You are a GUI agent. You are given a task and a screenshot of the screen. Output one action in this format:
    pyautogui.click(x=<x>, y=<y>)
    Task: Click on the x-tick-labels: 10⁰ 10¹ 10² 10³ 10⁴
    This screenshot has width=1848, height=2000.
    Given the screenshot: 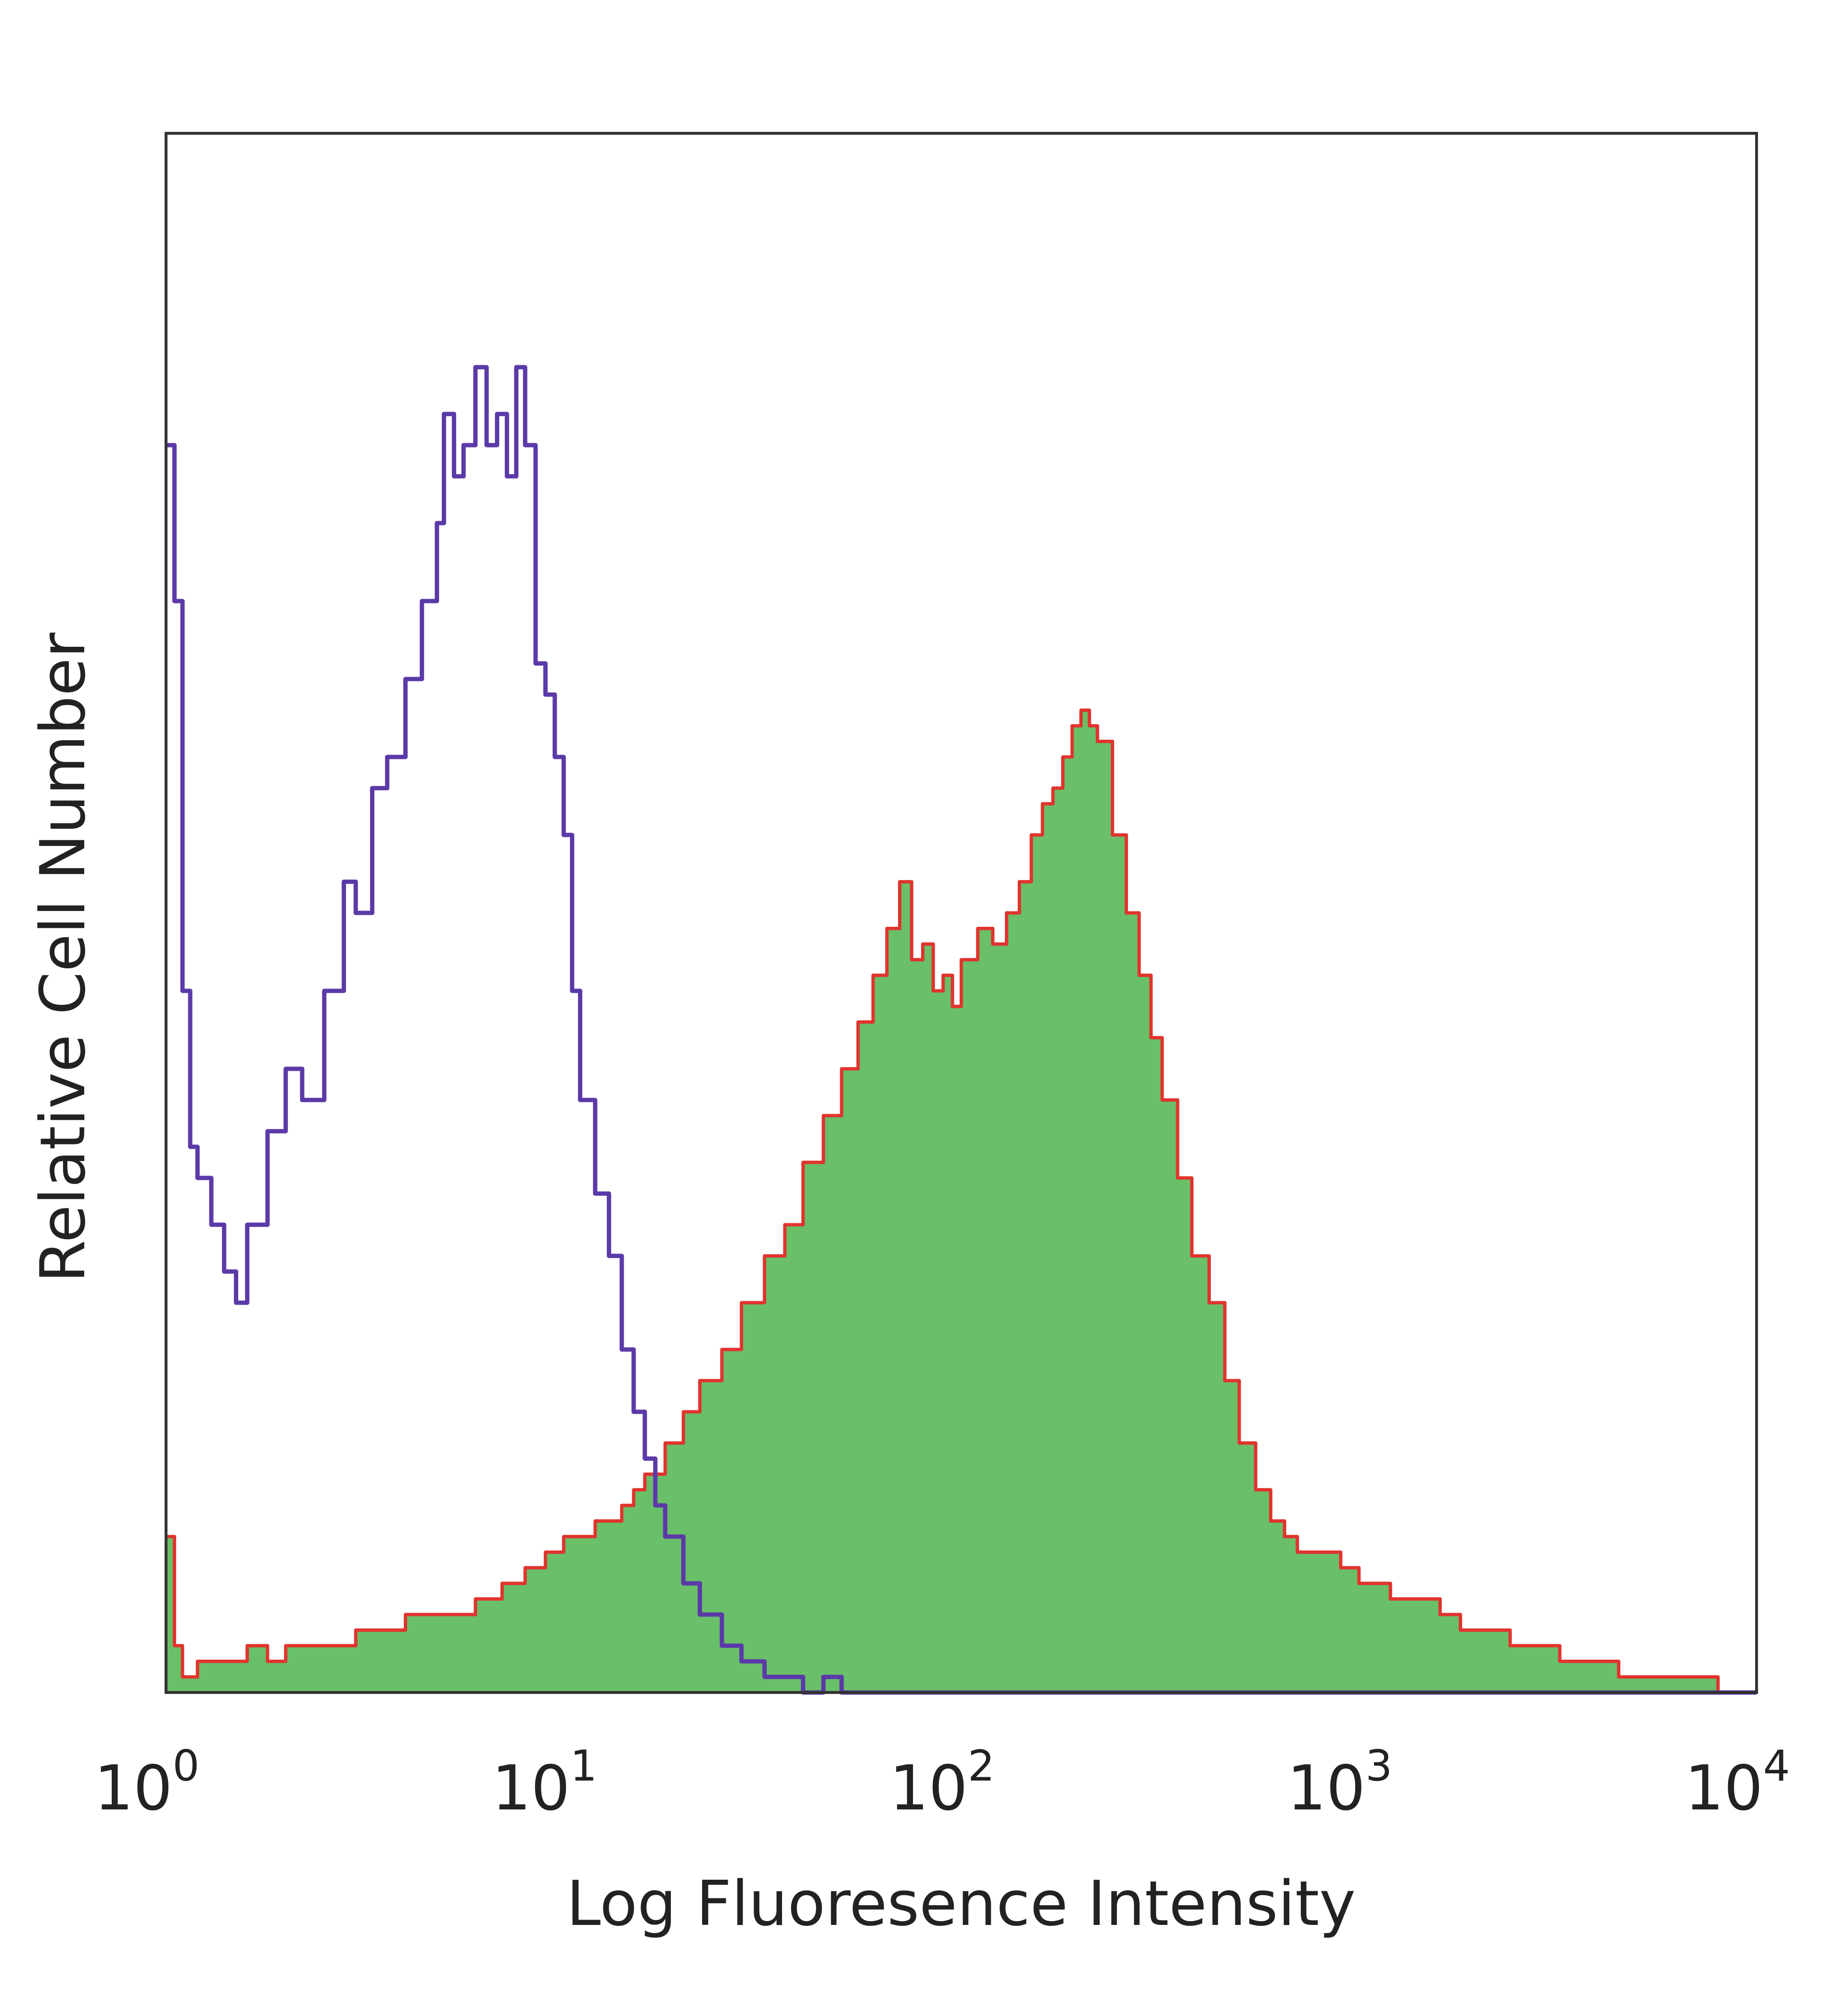 What is the action you would take?
    pyautogui.click(x=942, y=1782)
    